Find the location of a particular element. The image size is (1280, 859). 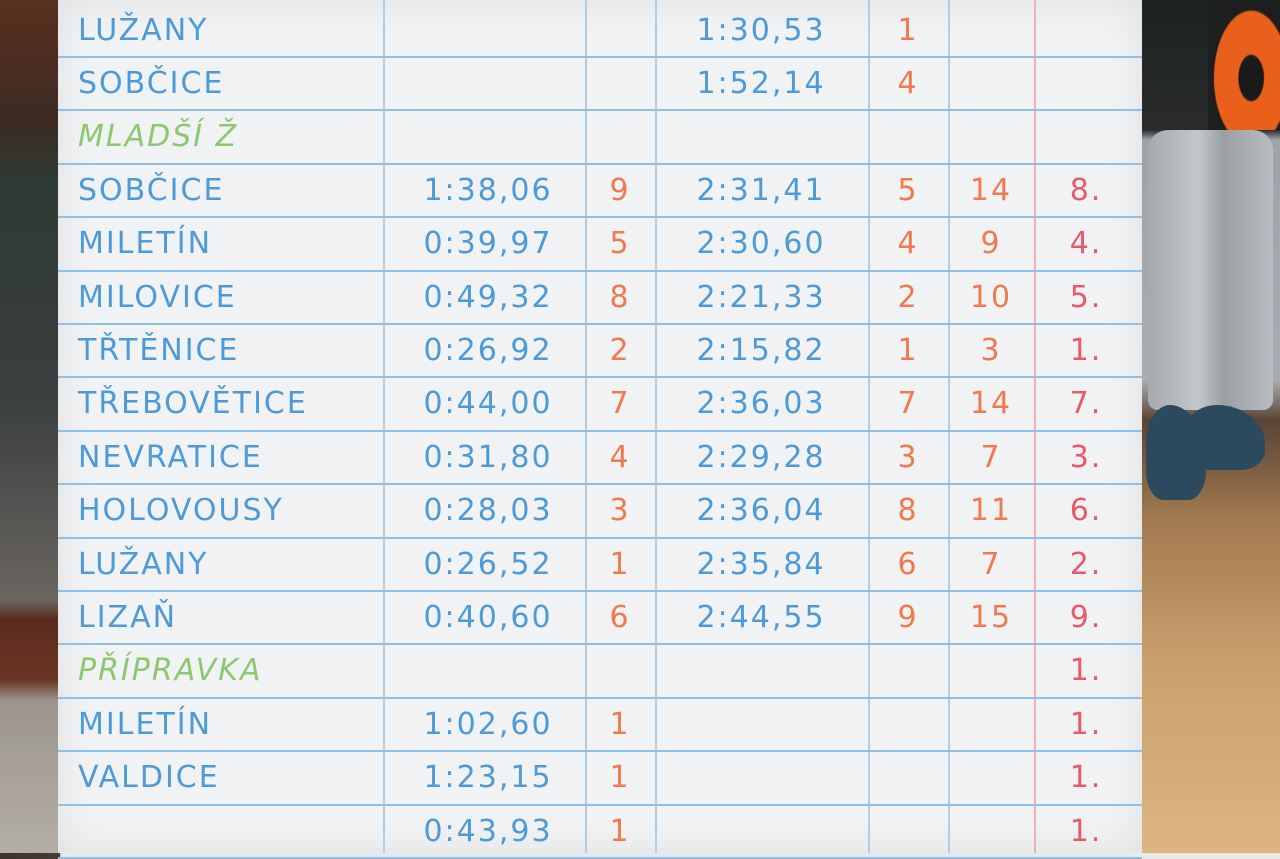

cell-points2: 8 is located at coordinates (908, 511).